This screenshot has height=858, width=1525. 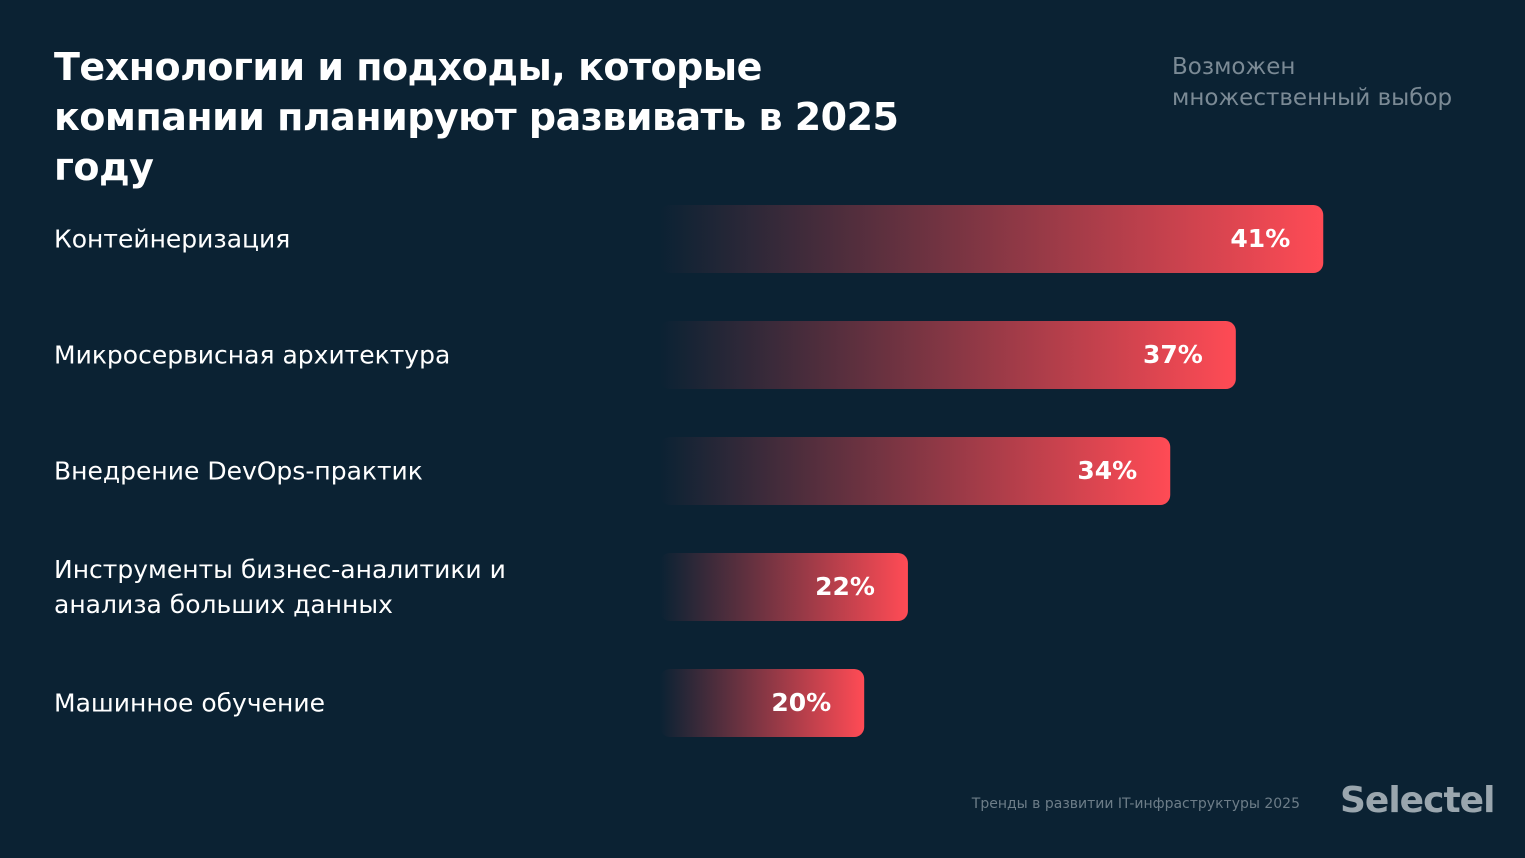 What do you see at coordinates (1260, 238) in the screenshot?
I see `value-label: 41%` at bounding box center [1260, 238].